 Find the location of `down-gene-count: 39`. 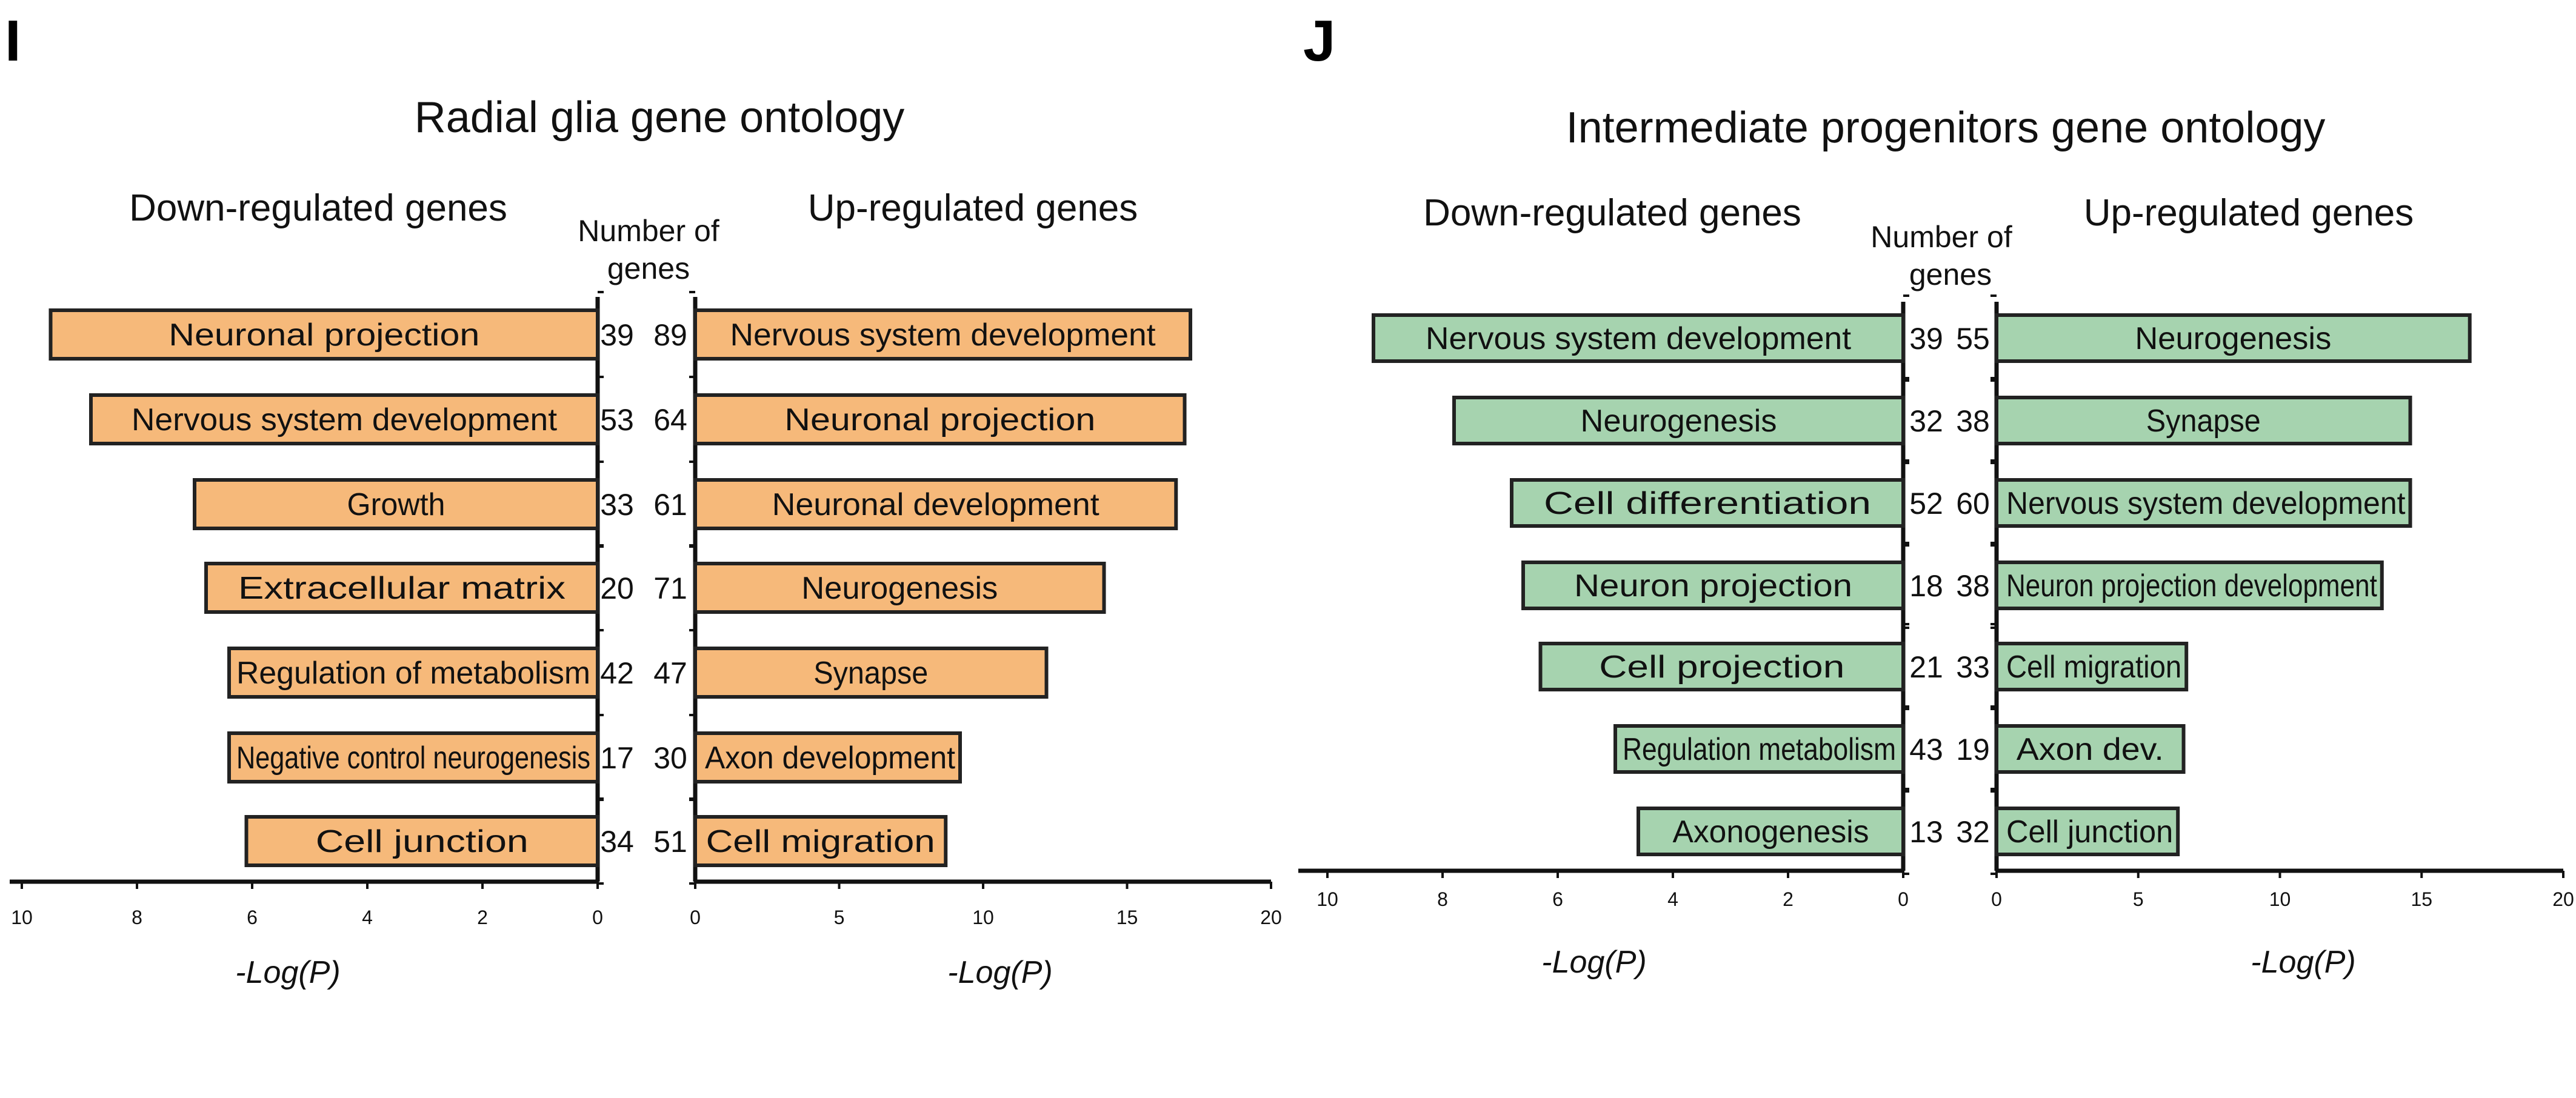

down-gene-count: 39 is located at coordinates (1926, 339).